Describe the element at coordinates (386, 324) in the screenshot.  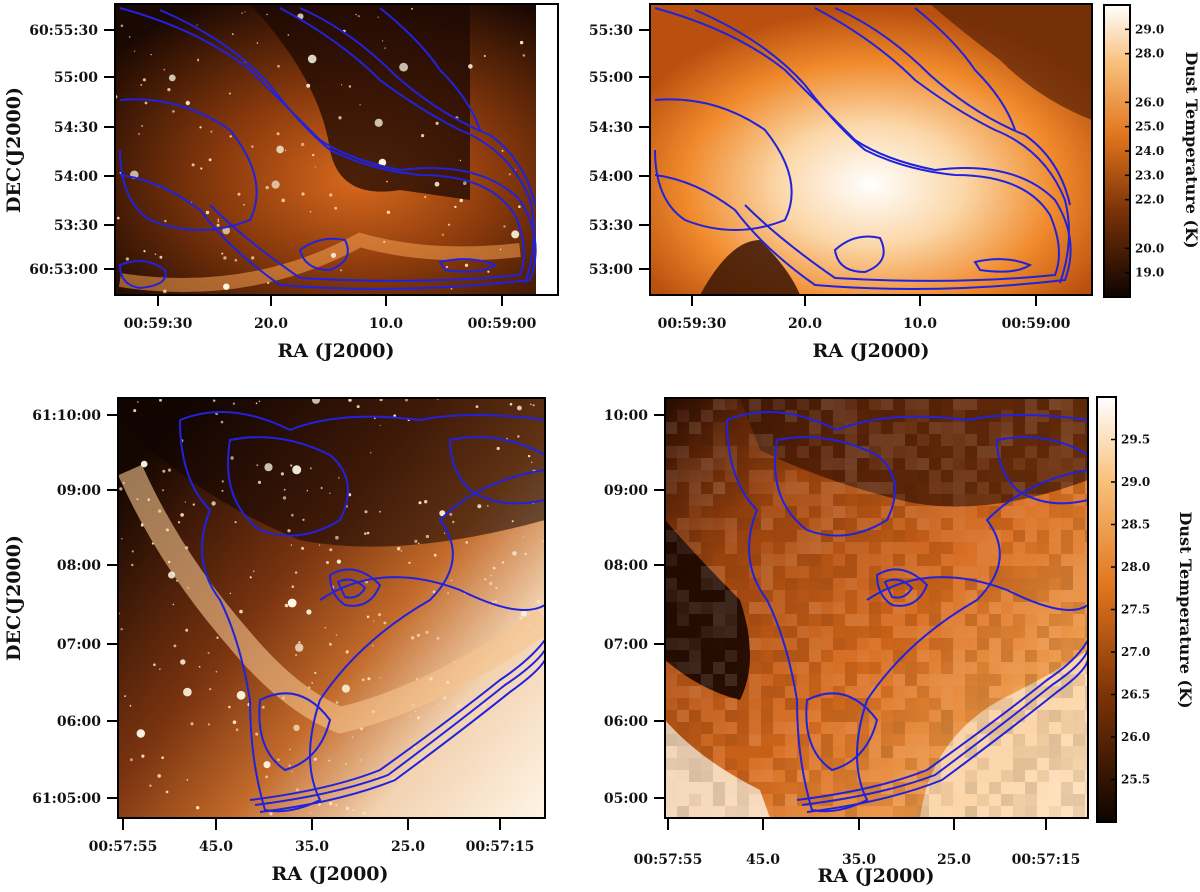
I see `xtick-label: 10.0` at that location.